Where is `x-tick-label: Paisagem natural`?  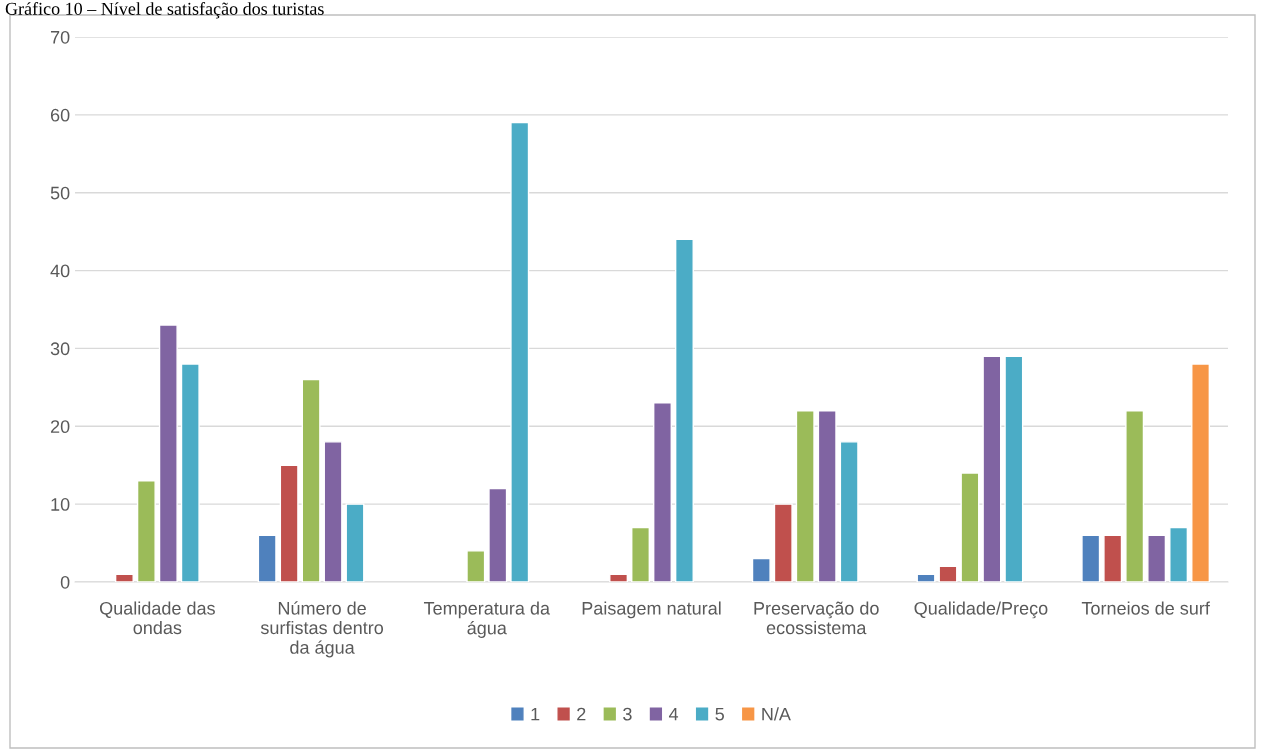 x-tick-label: Paisagem natural is located at coordinates (651, 610).